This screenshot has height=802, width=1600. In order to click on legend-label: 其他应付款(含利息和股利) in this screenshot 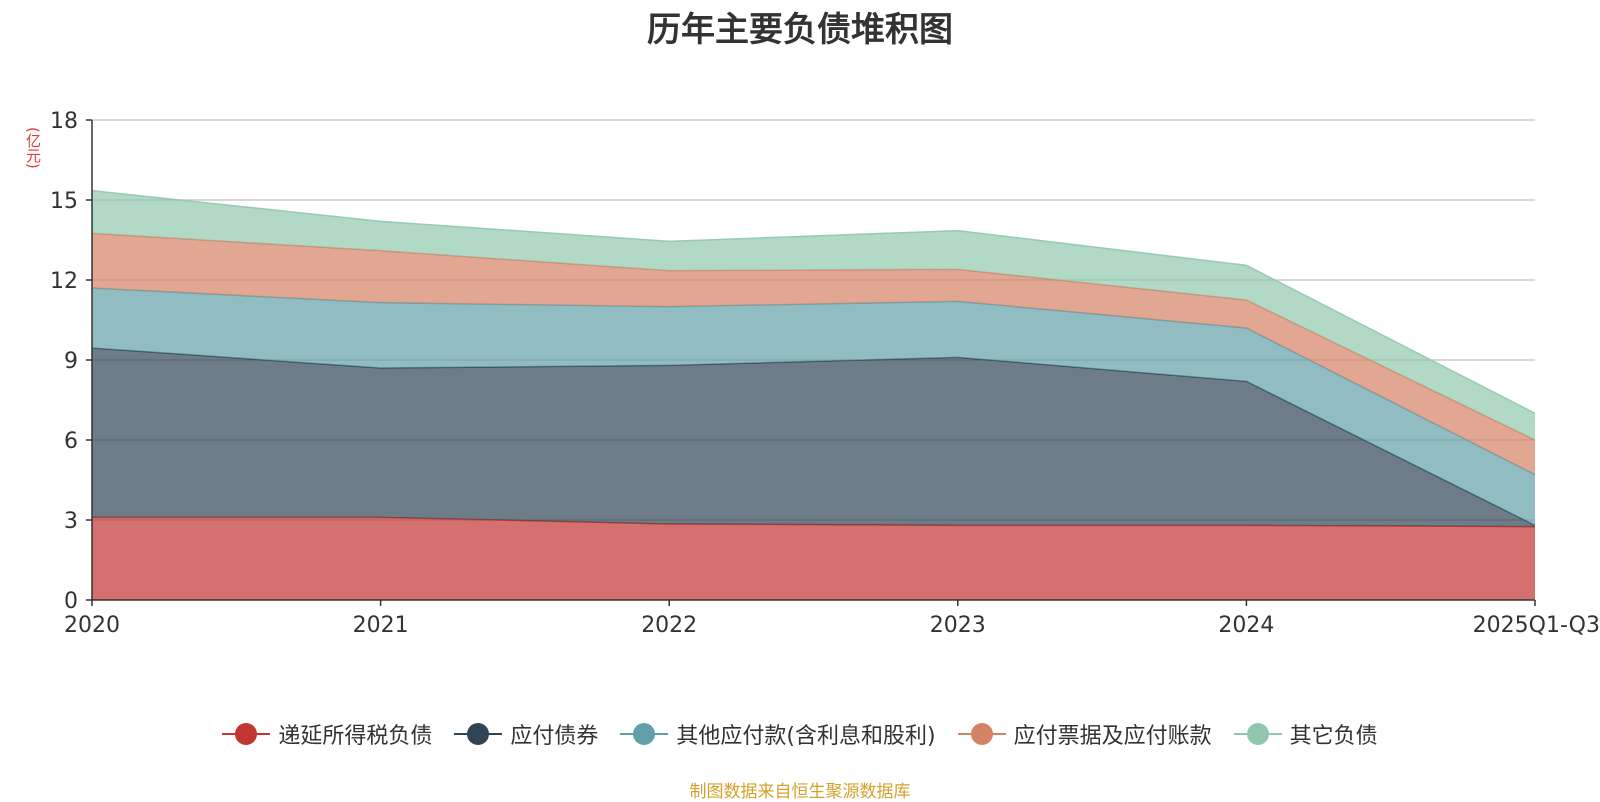, I will do `click(806, 736)`.